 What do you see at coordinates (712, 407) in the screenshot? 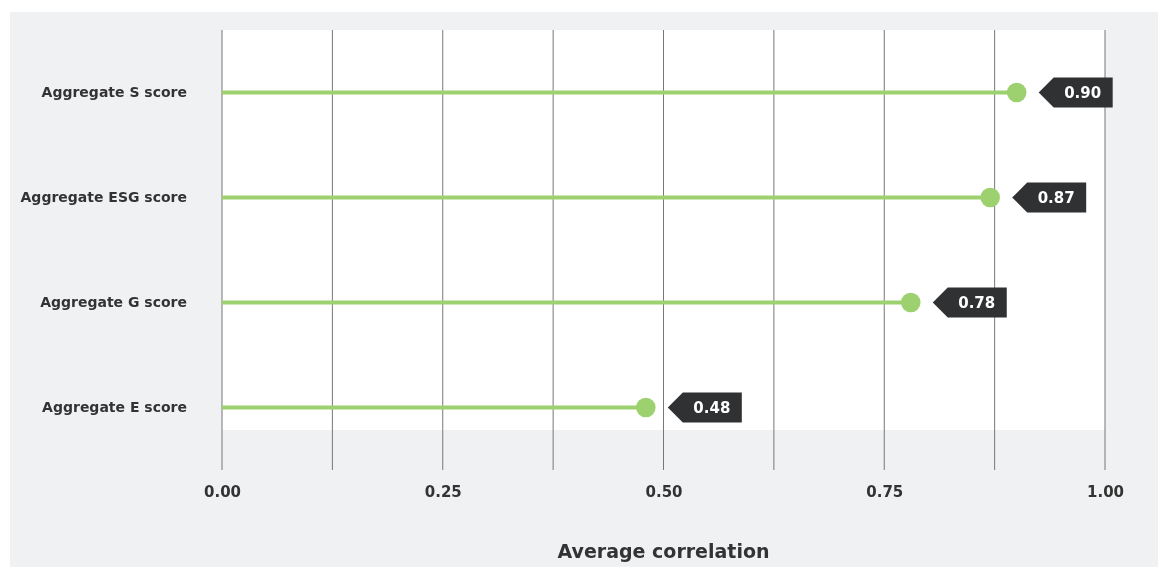
I see `data-label: 0.48` at bounding box center [712, 407].